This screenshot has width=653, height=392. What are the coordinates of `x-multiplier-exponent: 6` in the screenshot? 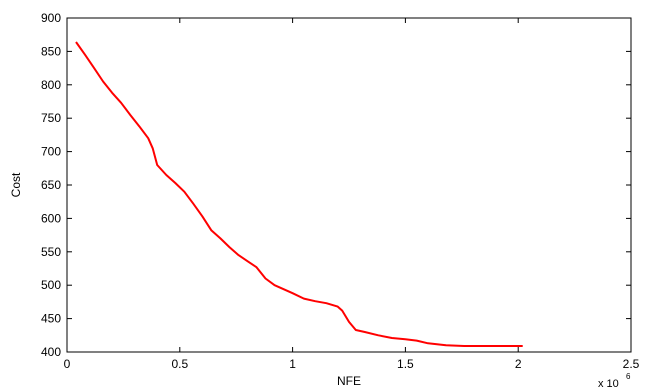 It's located at (628, 376).